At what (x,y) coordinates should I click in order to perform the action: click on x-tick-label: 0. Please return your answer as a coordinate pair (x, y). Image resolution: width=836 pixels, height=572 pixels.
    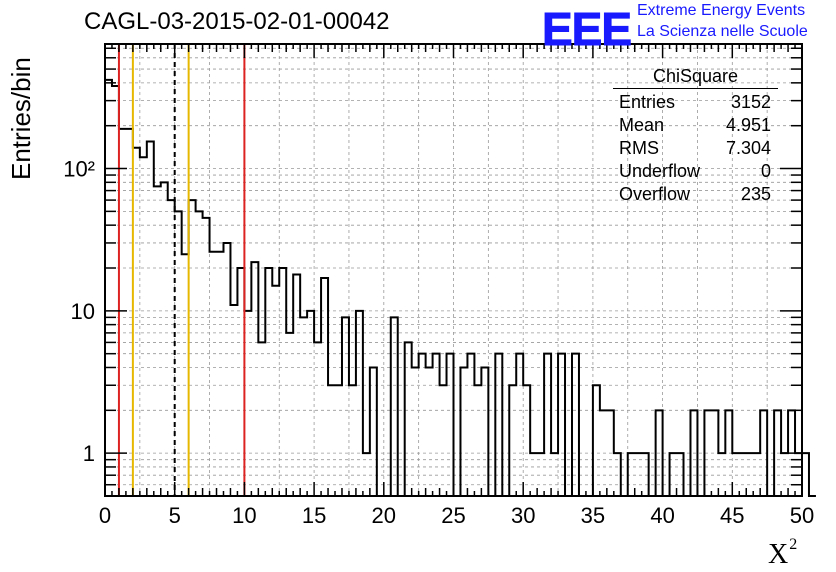
    Looking at the image, I should click on (105, 515).